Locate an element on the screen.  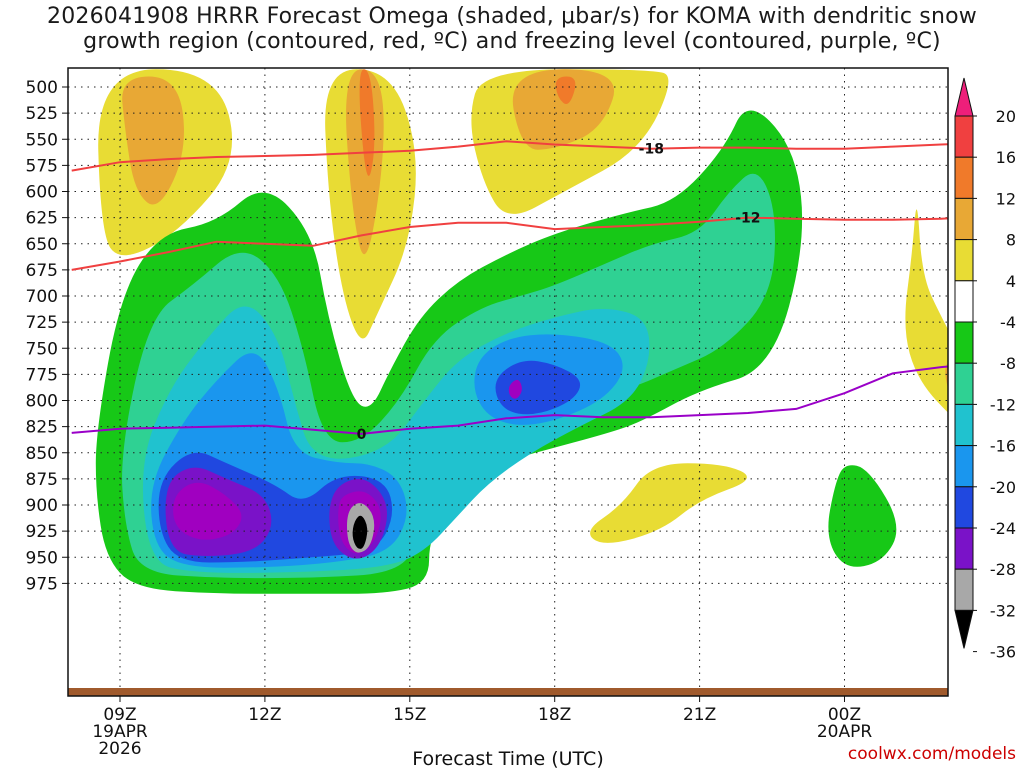
y-tick-label: 975 is located at coordinates (42, 584).